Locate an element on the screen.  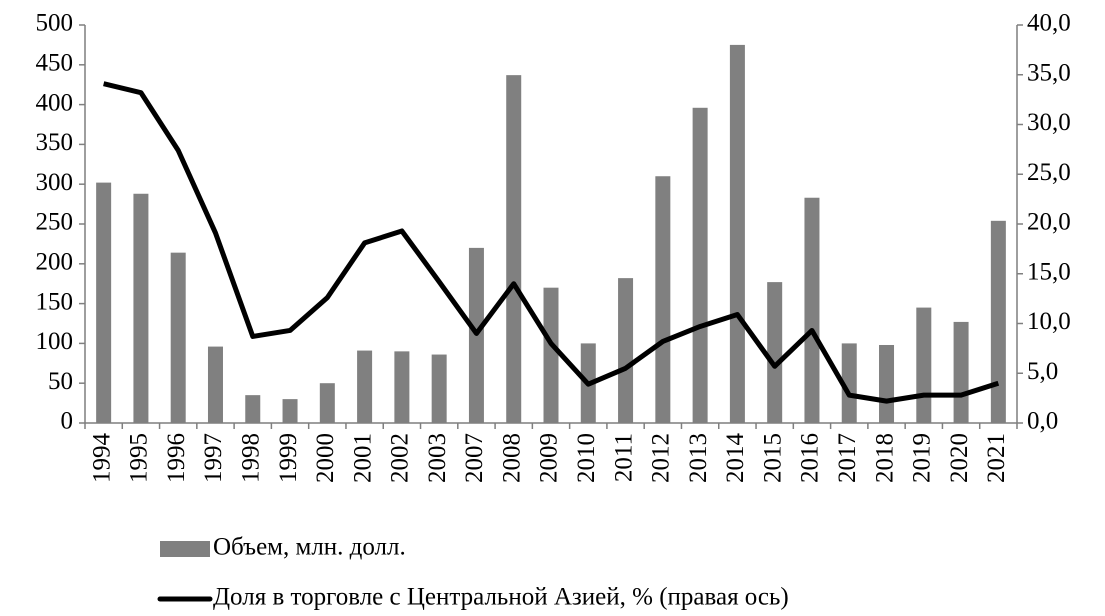
y-tick-label: 500 is located at coordinates (55, 23).